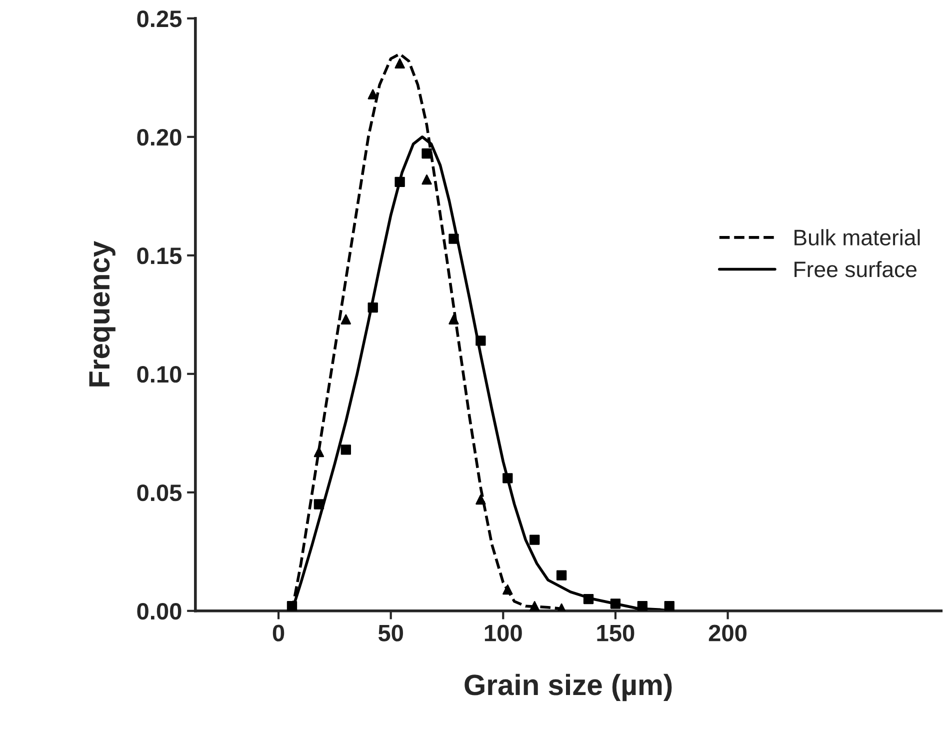 Image resolution: width=944 pixels, height=736 pixels. I want to click on x-axis-title: Grain size (µm), so click(568, 688).